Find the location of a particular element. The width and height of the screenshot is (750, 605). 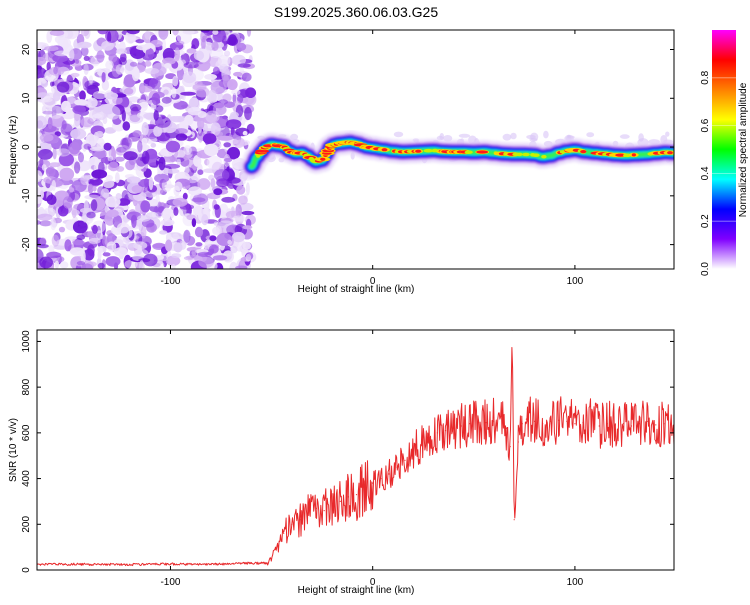

ridge-warm is located at coordinates (468, 152).